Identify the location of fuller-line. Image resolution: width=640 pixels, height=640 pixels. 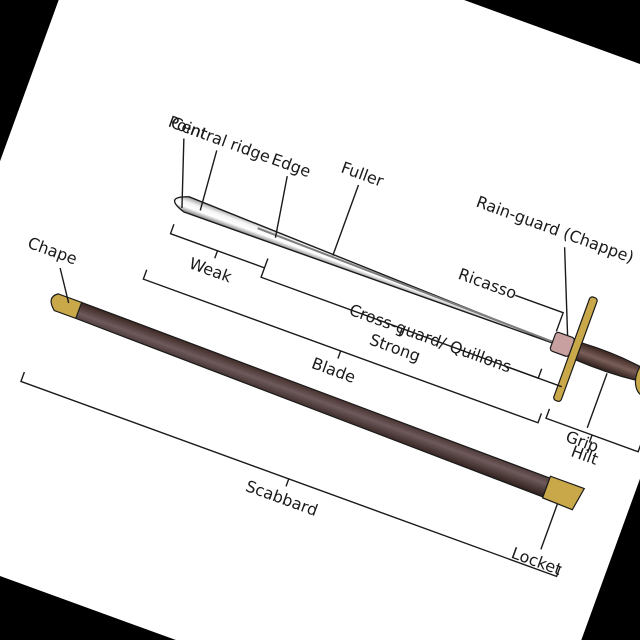
(407, 286).